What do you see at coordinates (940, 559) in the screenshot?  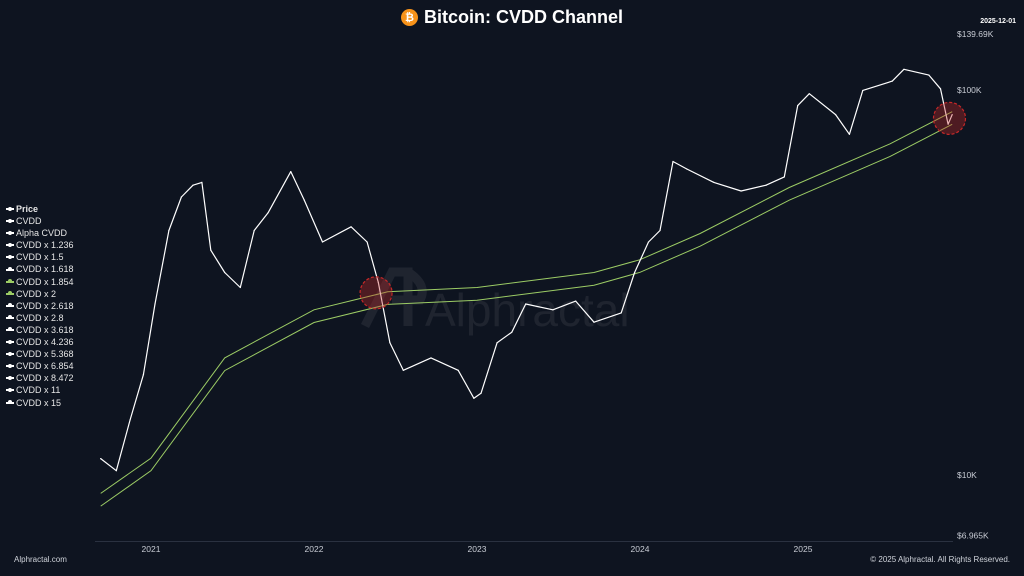 I see `footer-copyright: © 2025 Alphractal. All Rights Reserved.` at bounding box center [940, 559].